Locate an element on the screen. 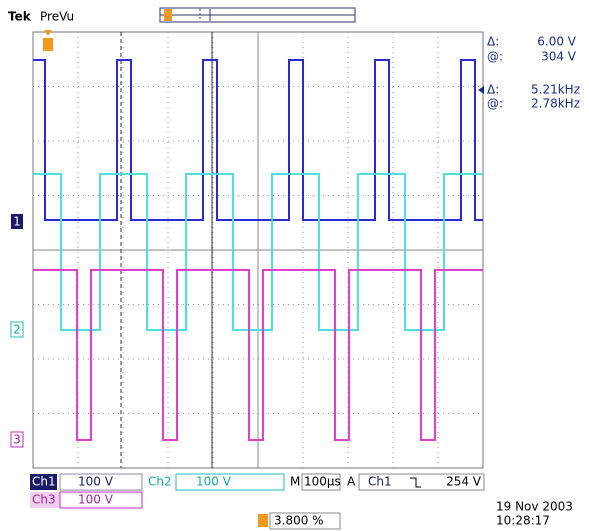  ch3-marker-label: 3 is located at coordinates (17, 440).